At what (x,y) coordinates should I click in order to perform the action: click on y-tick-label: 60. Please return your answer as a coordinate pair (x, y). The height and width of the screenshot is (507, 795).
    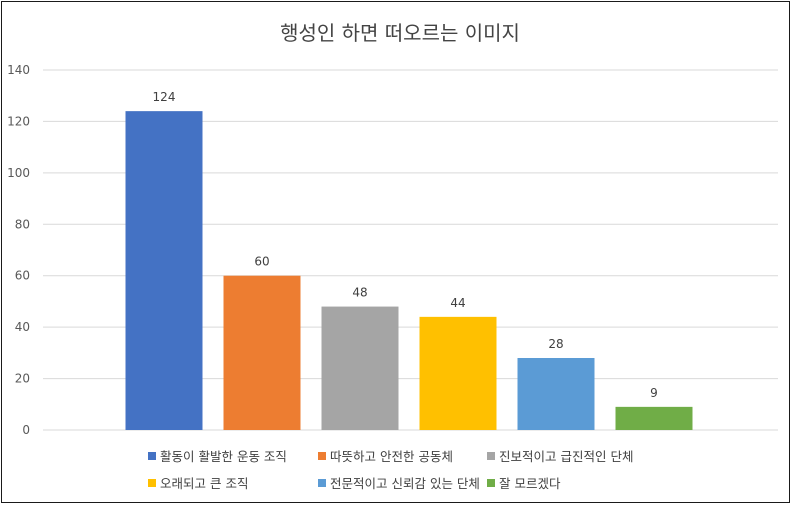
    Looking at the image, I should click on (22, 276).